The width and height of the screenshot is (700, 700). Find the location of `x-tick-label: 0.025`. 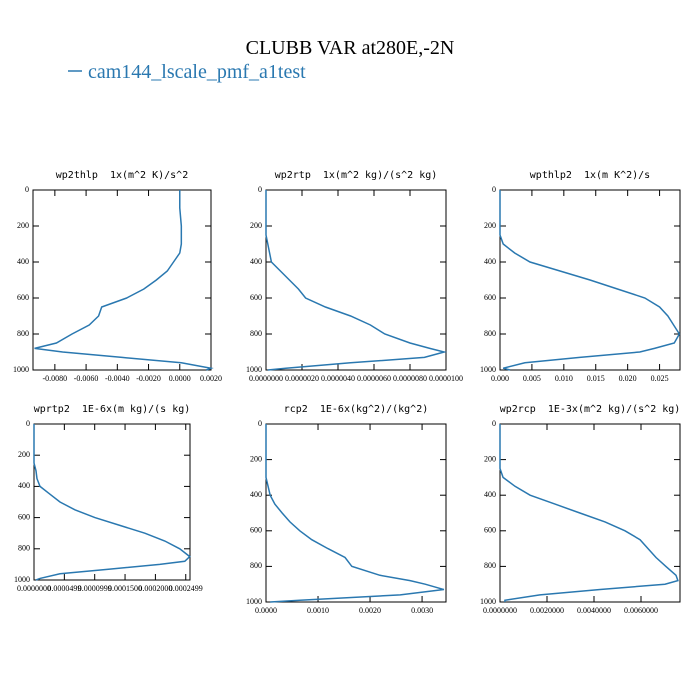

x-tick-label: 0.025 is located at coordinates (660, 378).